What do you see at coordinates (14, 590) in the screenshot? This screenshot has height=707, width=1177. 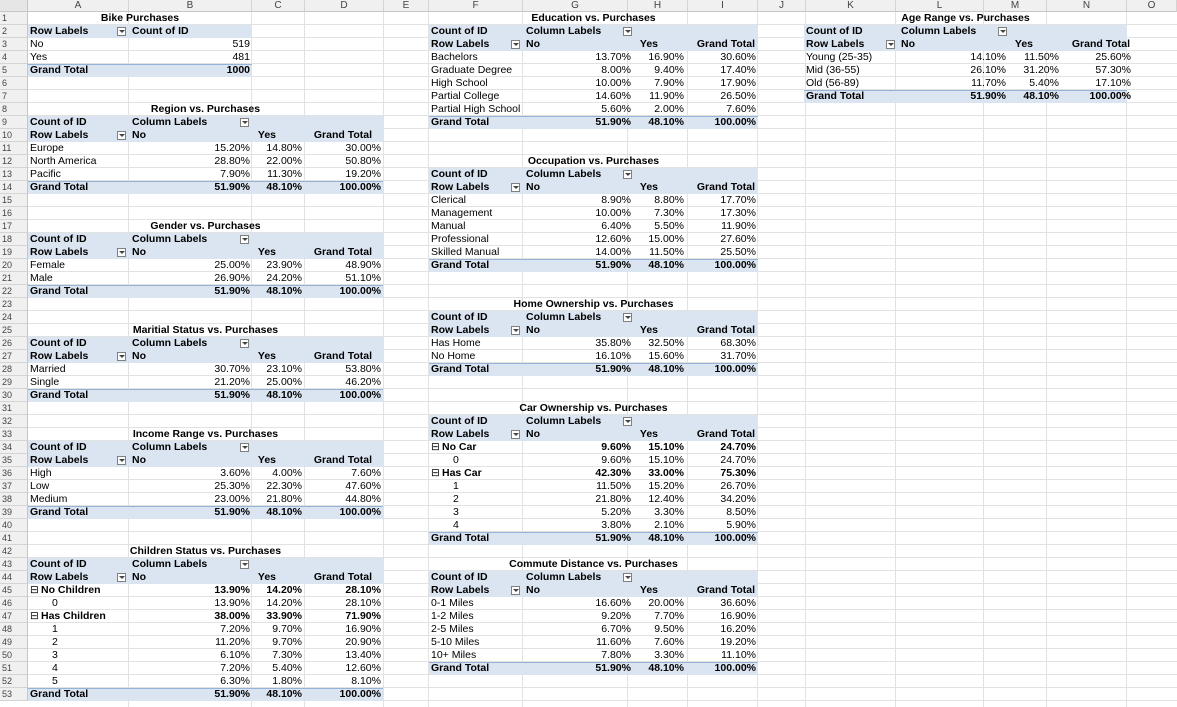 I see `row-header-45: 45` at bounding box center [14, 590].